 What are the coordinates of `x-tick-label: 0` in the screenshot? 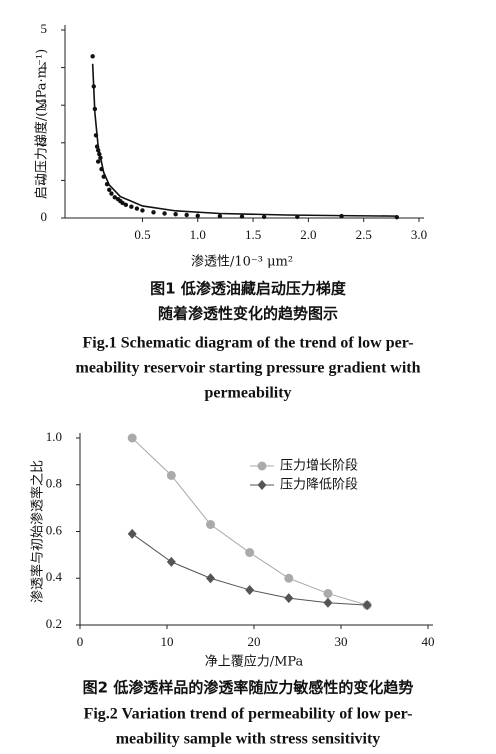 It's located at (80, 641).